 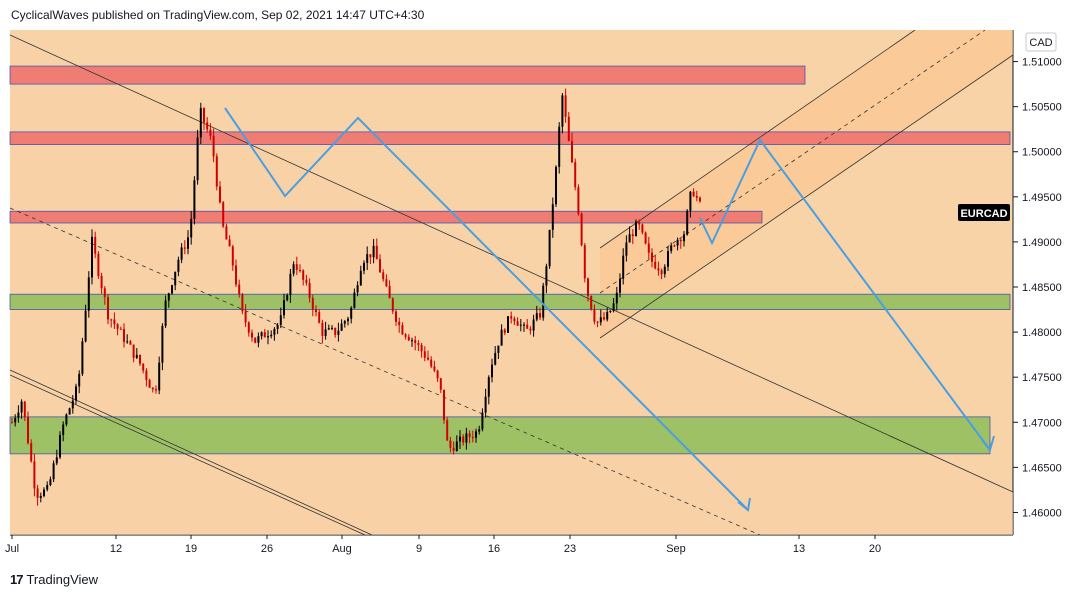 I want to click on y-tick-label: 1.49000, so click(x=1042, y=243).